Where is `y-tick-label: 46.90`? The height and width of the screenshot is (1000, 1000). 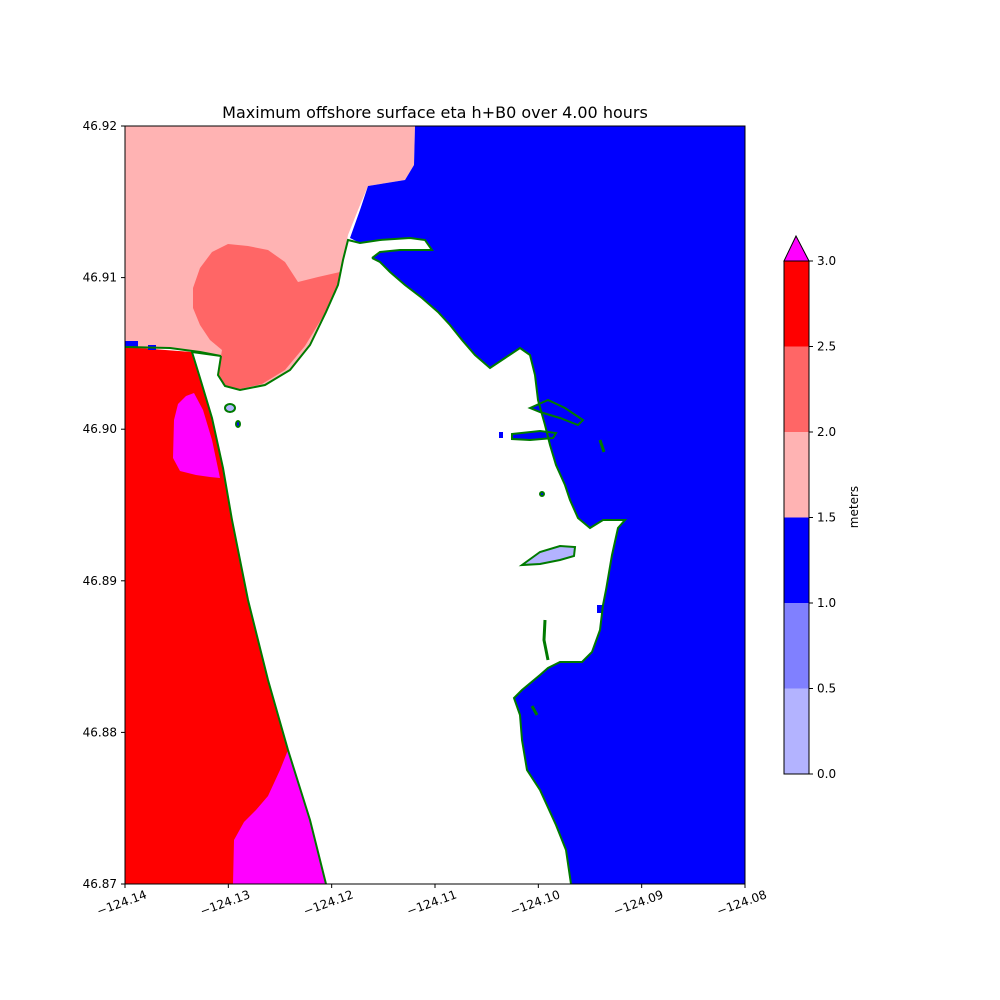
y-tick-label: 46.90 is located at coordinates (100, 429).